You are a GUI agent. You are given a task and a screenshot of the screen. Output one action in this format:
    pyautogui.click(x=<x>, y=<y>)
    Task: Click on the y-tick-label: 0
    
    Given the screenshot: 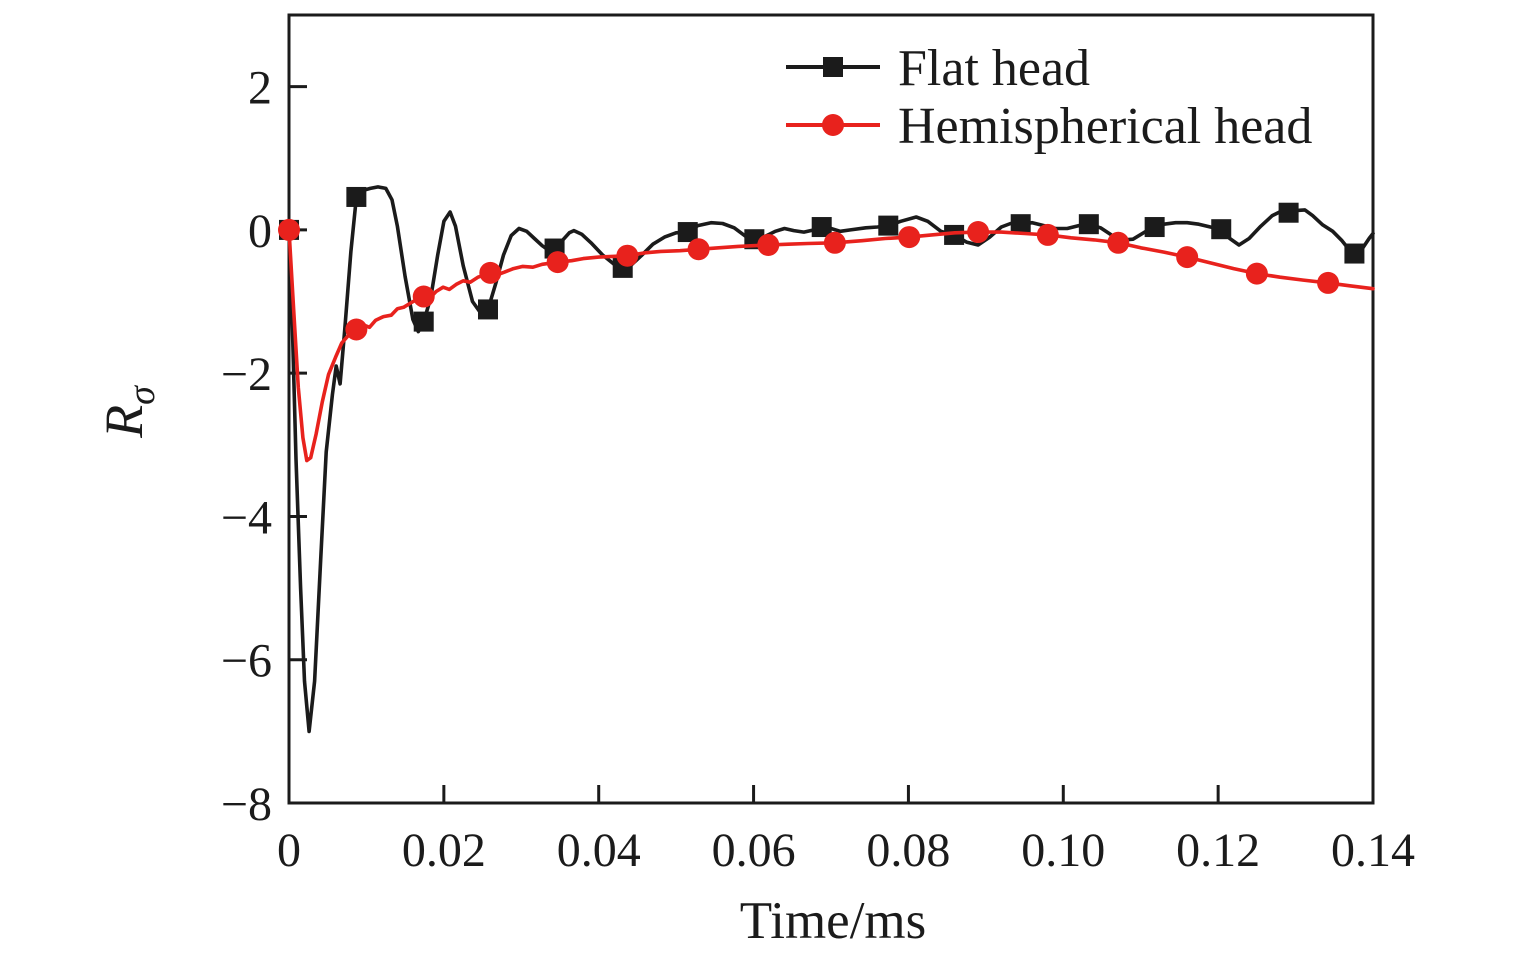 What is the action you would take?
    pyautogui.click(x=260, y=231)
    